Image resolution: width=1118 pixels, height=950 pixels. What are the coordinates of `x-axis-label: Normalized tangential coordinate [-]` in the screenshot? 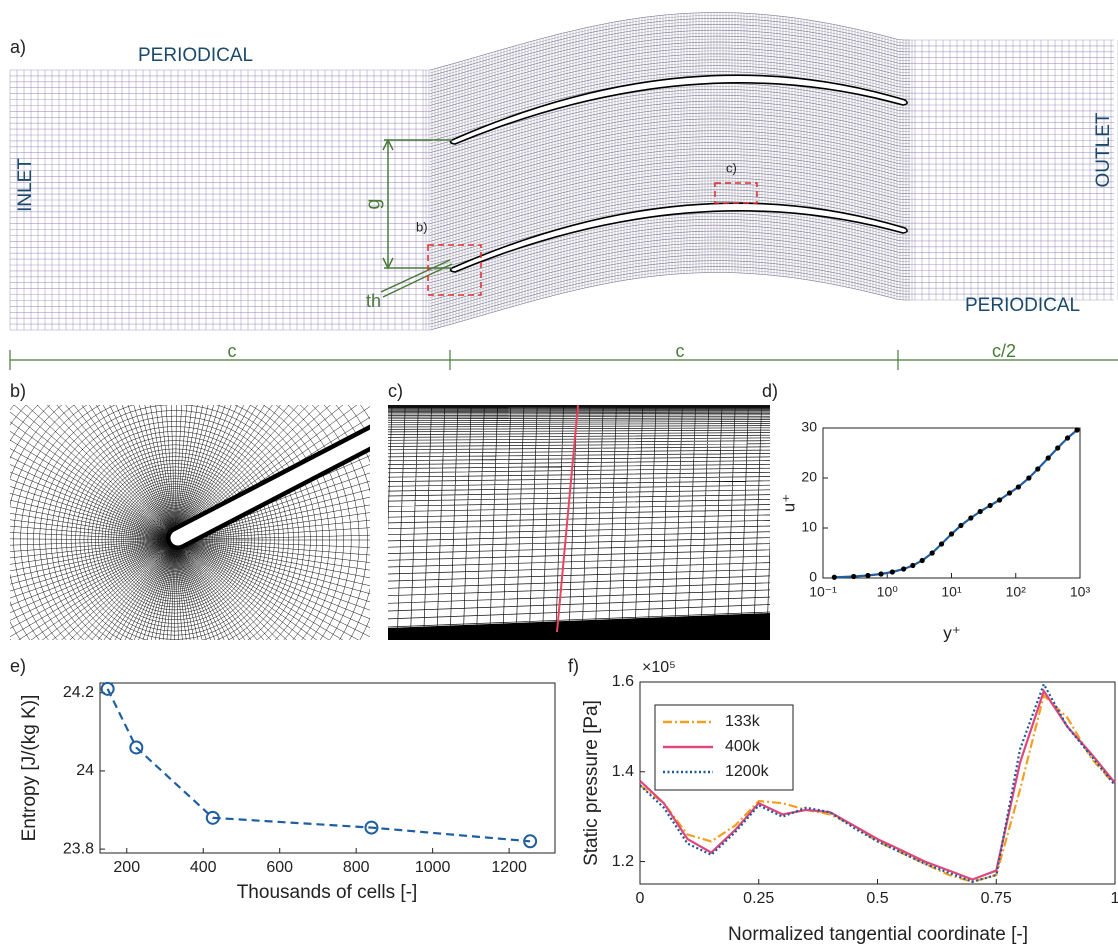 It's located at (878, 934).